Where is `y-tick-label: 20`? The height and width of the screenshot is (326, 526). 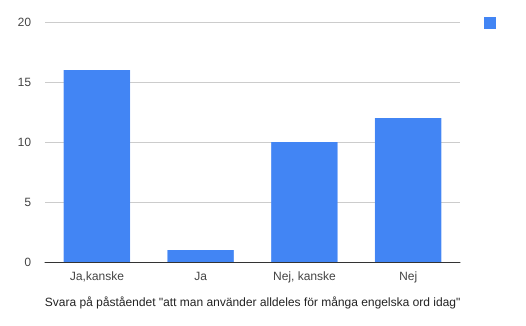
y-tick-label: 20 is located at coordinates (25, 22).